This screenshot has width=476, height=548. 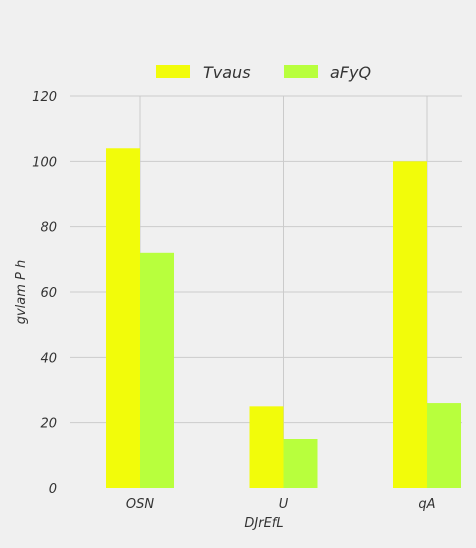 I want to click on bar-aFyQ-OSN, so click(x=157, y=370).